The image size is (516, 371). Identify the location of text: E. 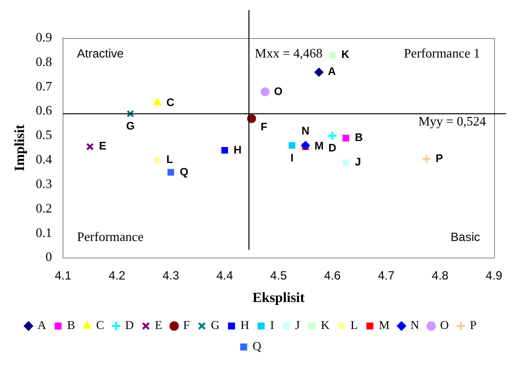
(102, 146).